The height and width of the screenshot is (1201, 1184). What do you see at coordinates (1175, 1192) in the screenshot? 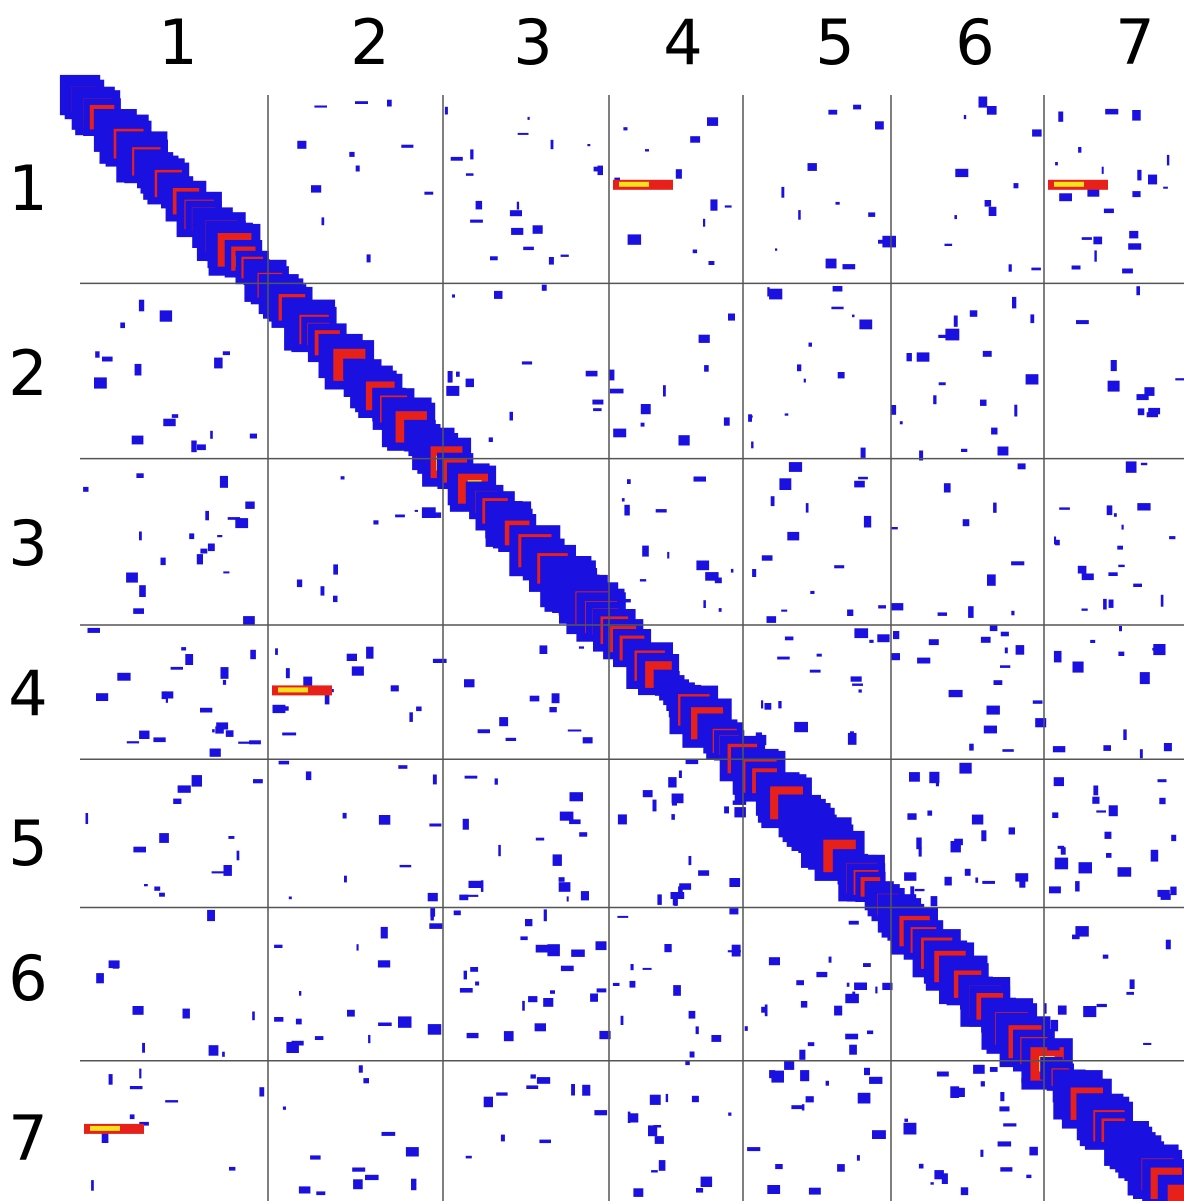
I see `diagonal-contact-mid` at bounding box center [1175, 1192].